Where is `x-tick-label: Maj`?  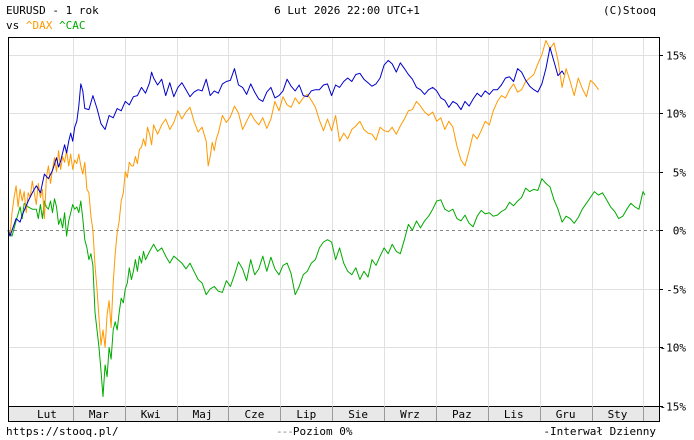 x-tick-label: Maj is located at coordinates (203, 414).